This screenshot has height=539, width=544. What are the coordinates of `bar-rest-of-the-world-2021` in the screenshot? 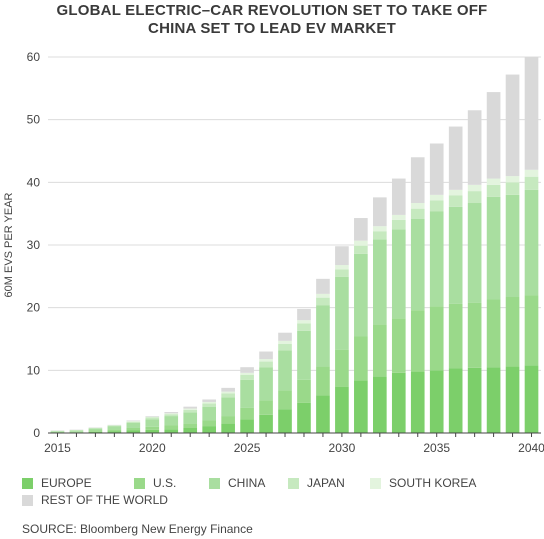 It's located at (171, 413).